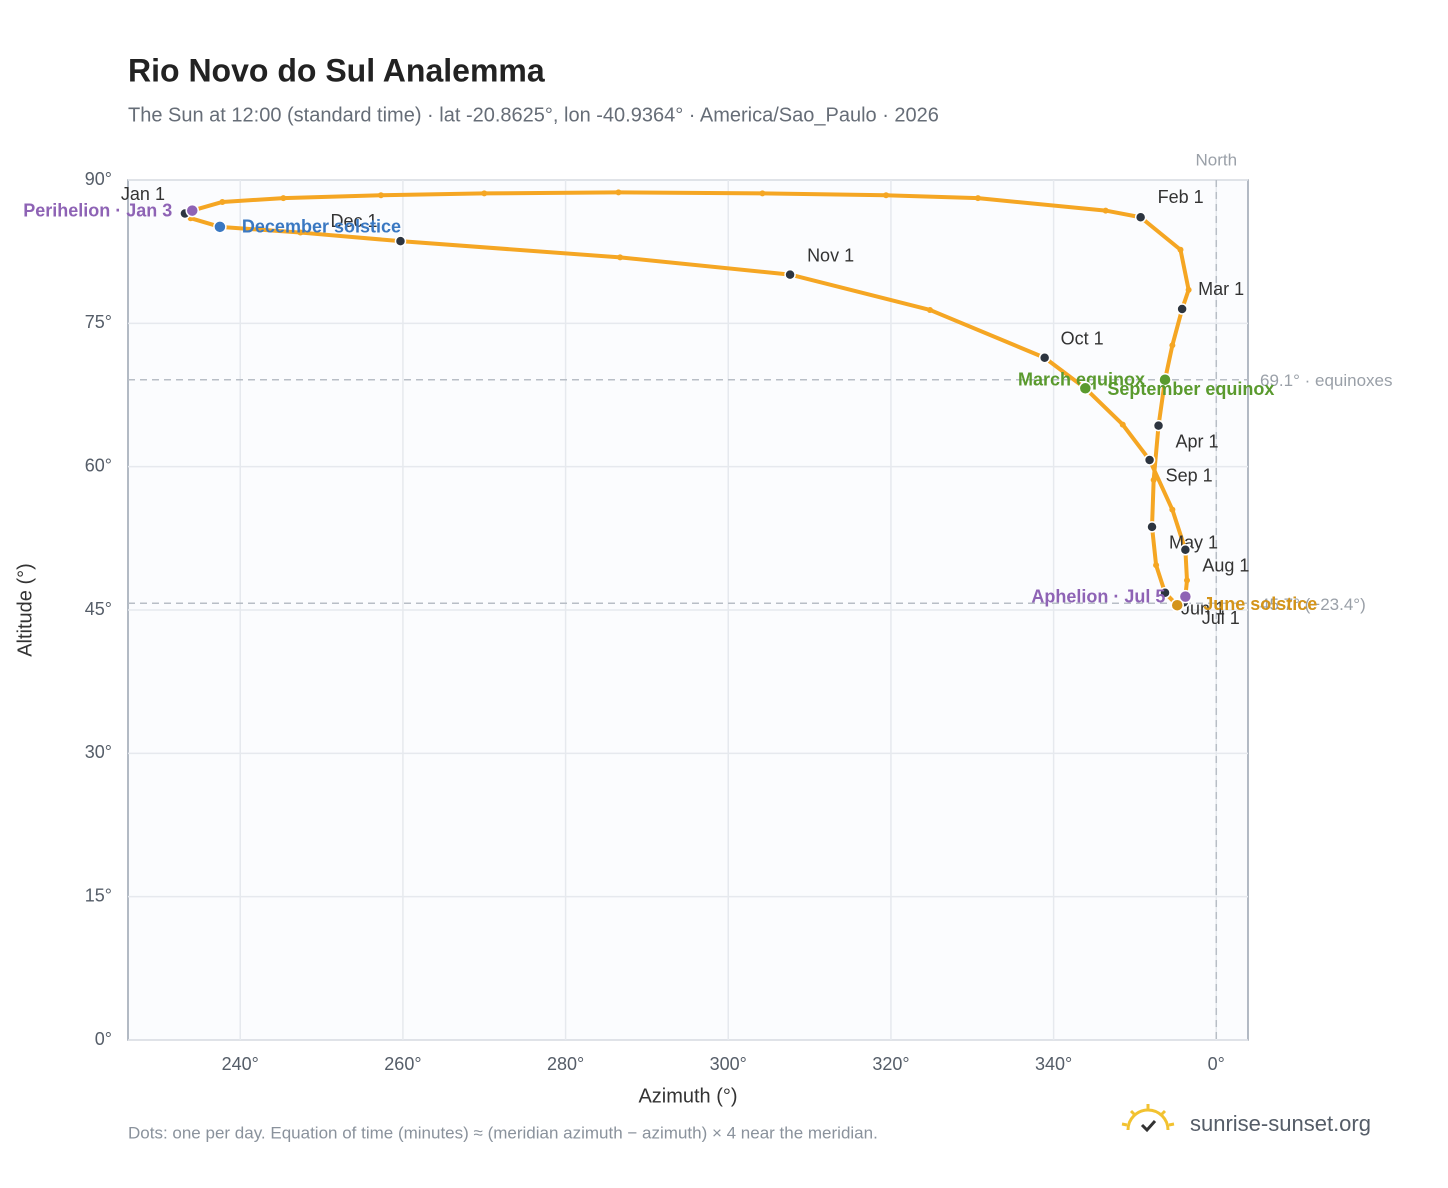 The image size is (1448, 1188). Describe the element at coordinates (1216, 1064) in the screenshot. I see `x-tick-label: 0°` at that location.